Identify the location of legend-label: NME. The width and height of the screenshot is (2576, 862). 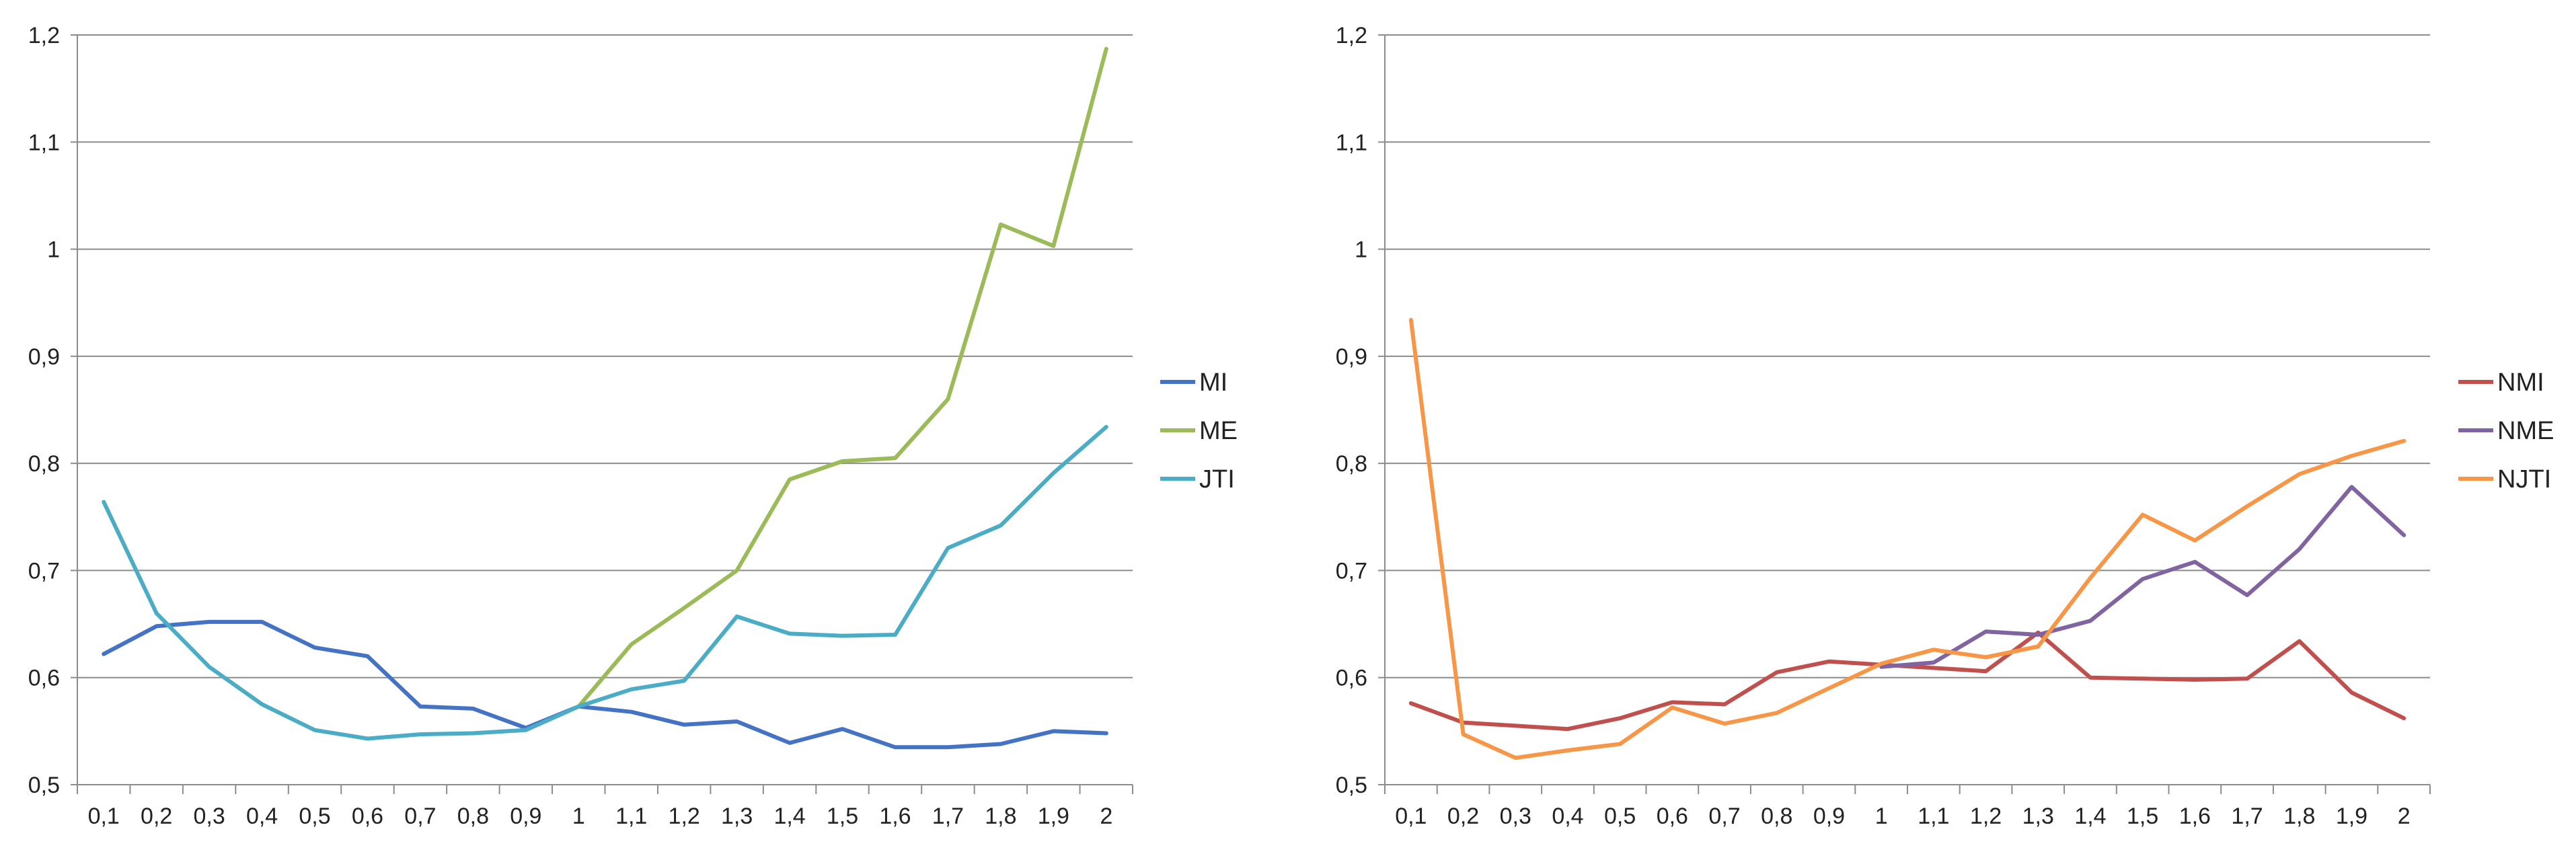
(2525, 431).